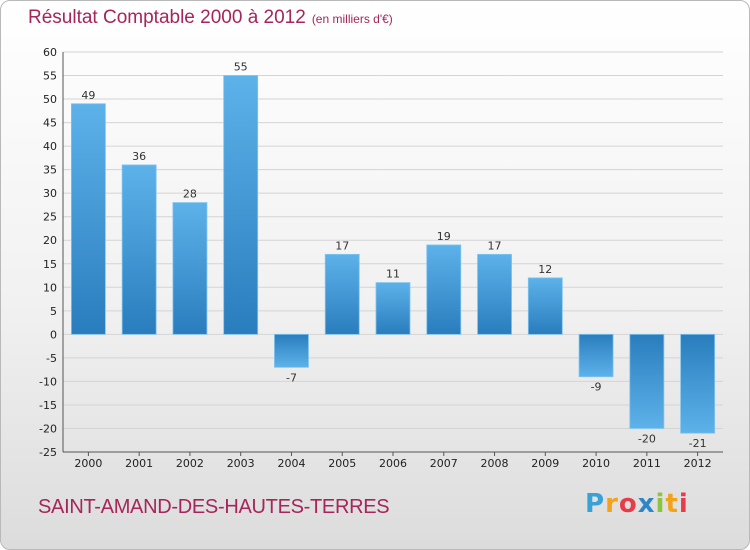 This screenshot has width=750, height=550. I want to click on bar-2004, so click(291, 350).